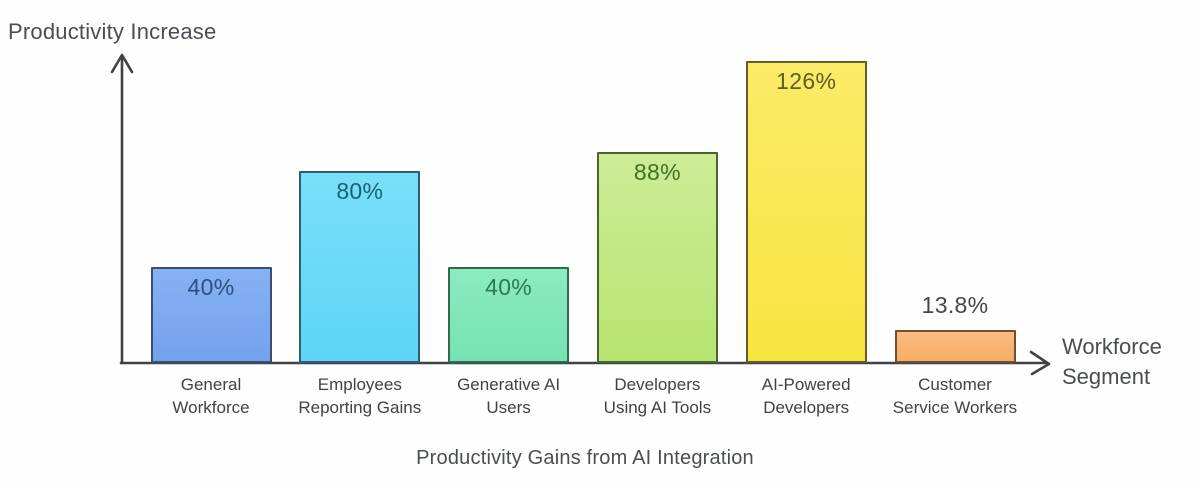 This screenshot has width=1200, height=484. I want to click on category-label: AI-Powered Developers, so click(806, 396).